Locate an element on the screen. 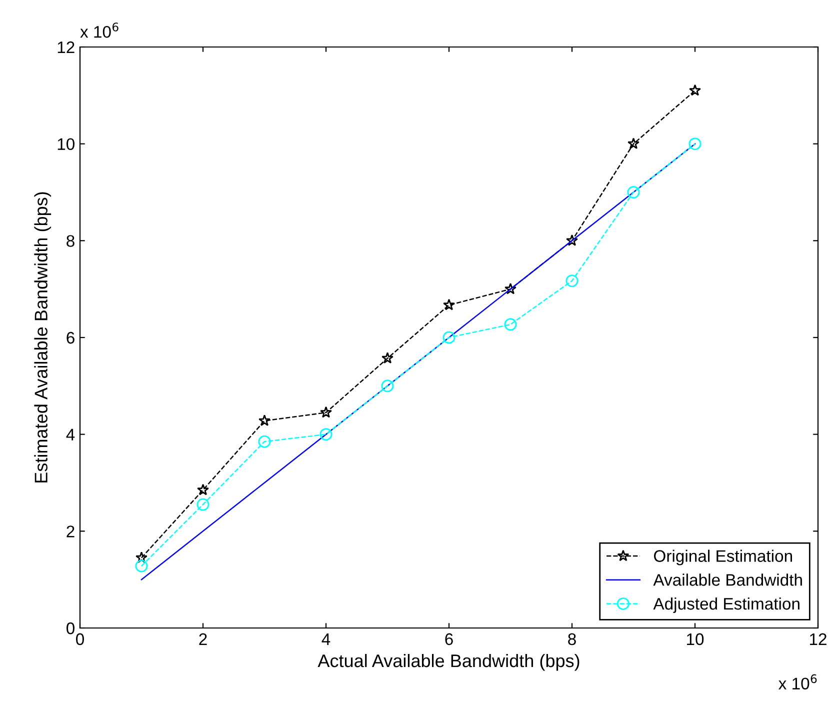  y-tick-label: 10 is located at coordinates (66, 144).